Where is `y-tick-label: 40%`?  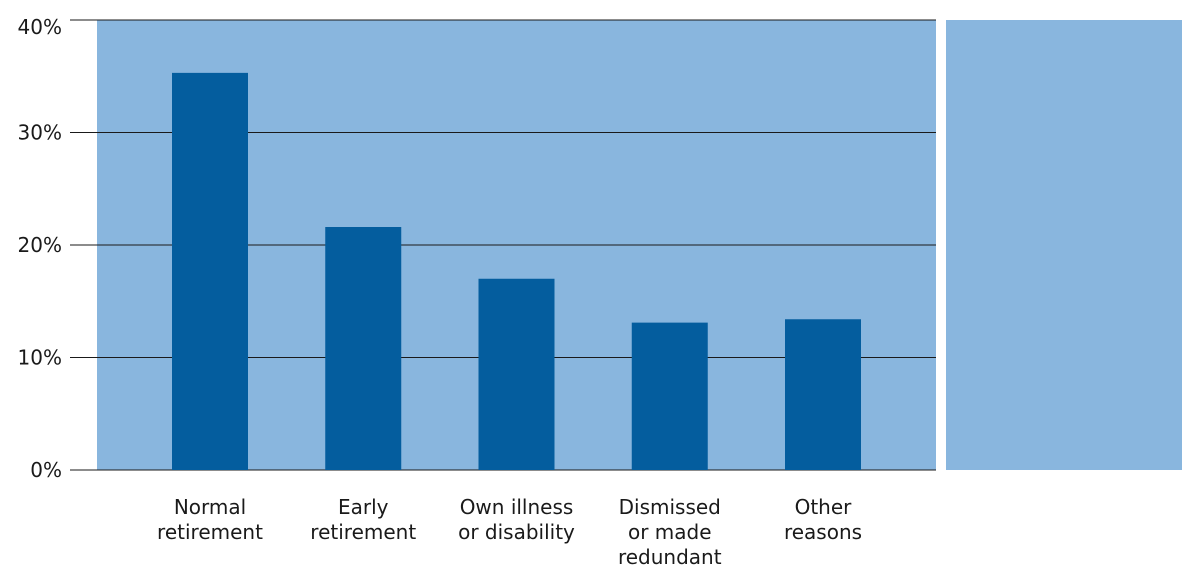
y-tick-label: 40% is located at coordinates (40, 27).